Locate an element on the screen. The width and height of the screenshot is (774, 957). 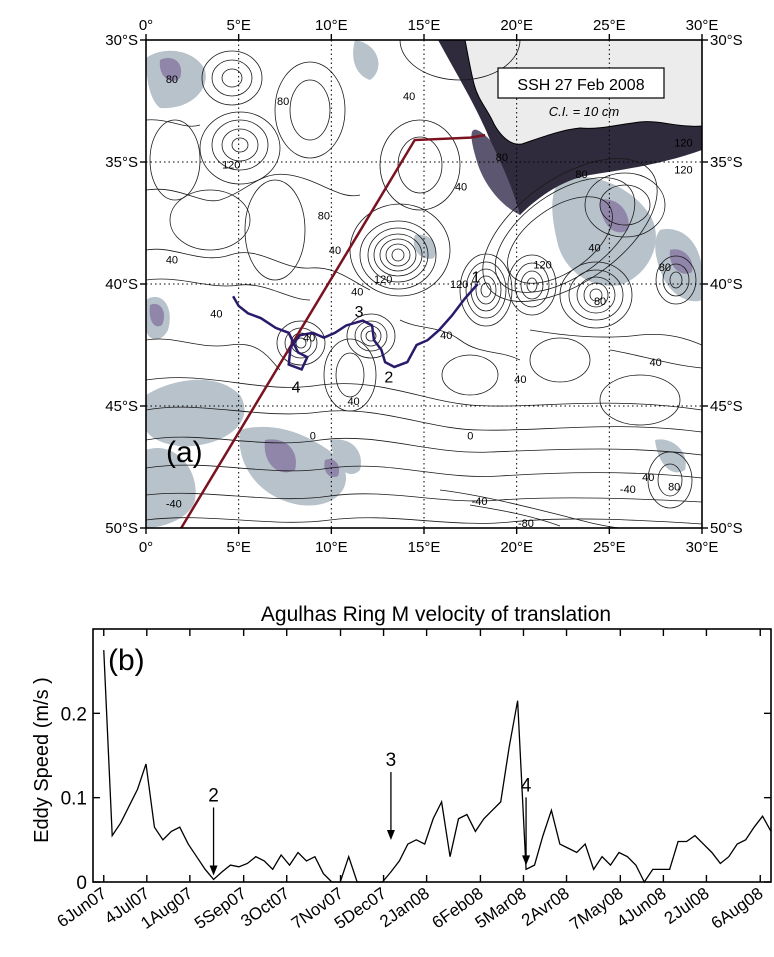
map-panel-label: (a) is located at coordinates (184, 452).